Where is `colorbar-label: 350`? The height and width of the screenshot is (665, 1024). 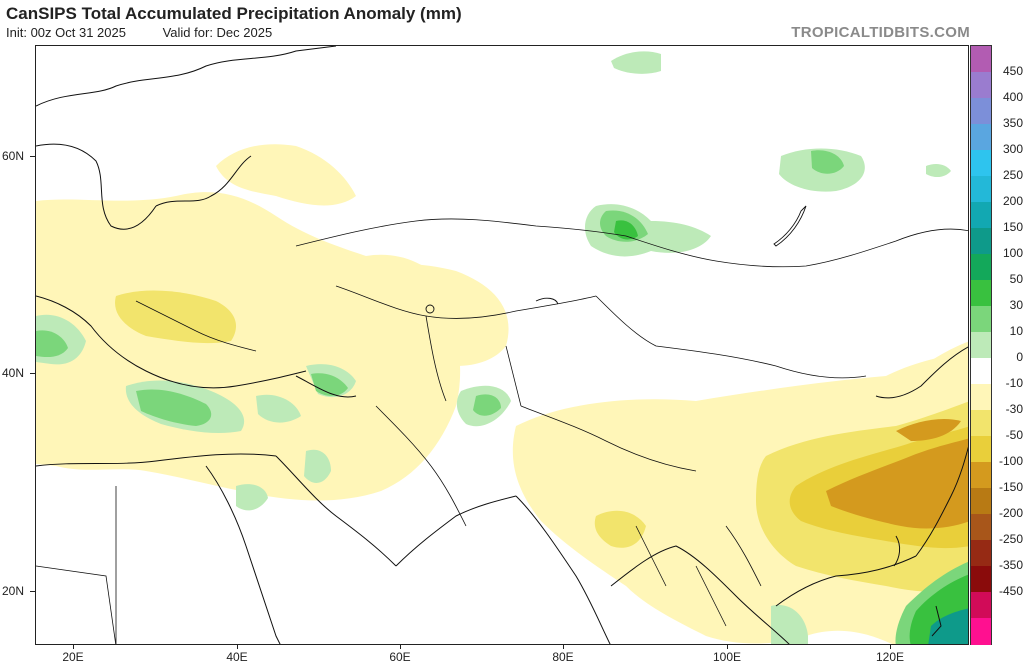
colorbar-label: 350 is located at coordinates (1012, 123).